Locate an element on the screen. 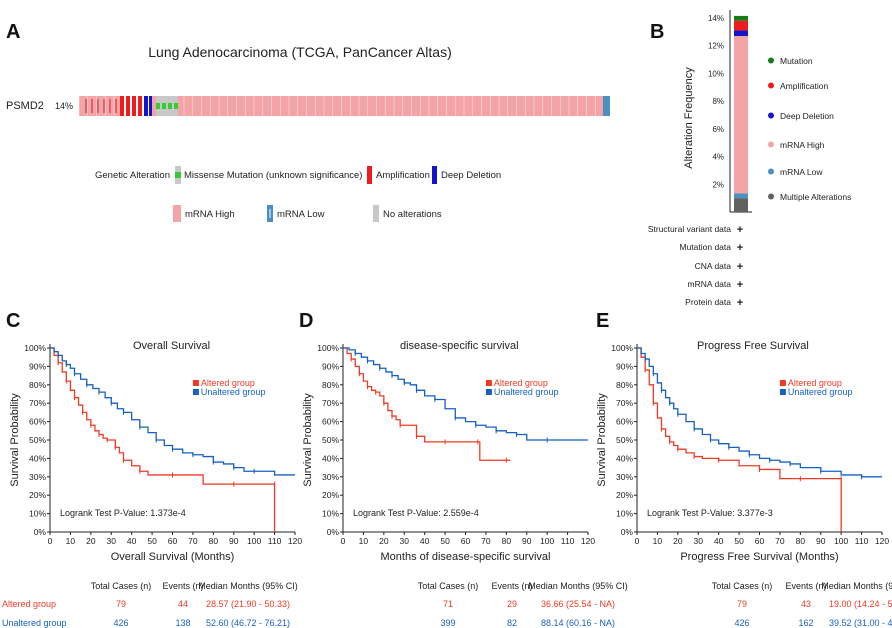  table-cell-median: 52.60 (46.72 - 76.21) is located at coordinates (248, 623).